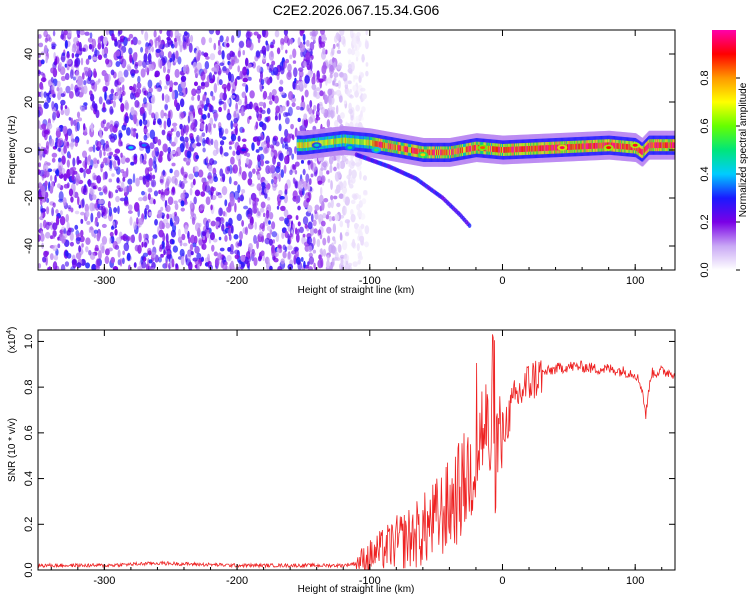 Image resolution: width=750 pixels, height=600 pixels. I want to click on snr-y-tick-label: 0.8, so click(29, 386).